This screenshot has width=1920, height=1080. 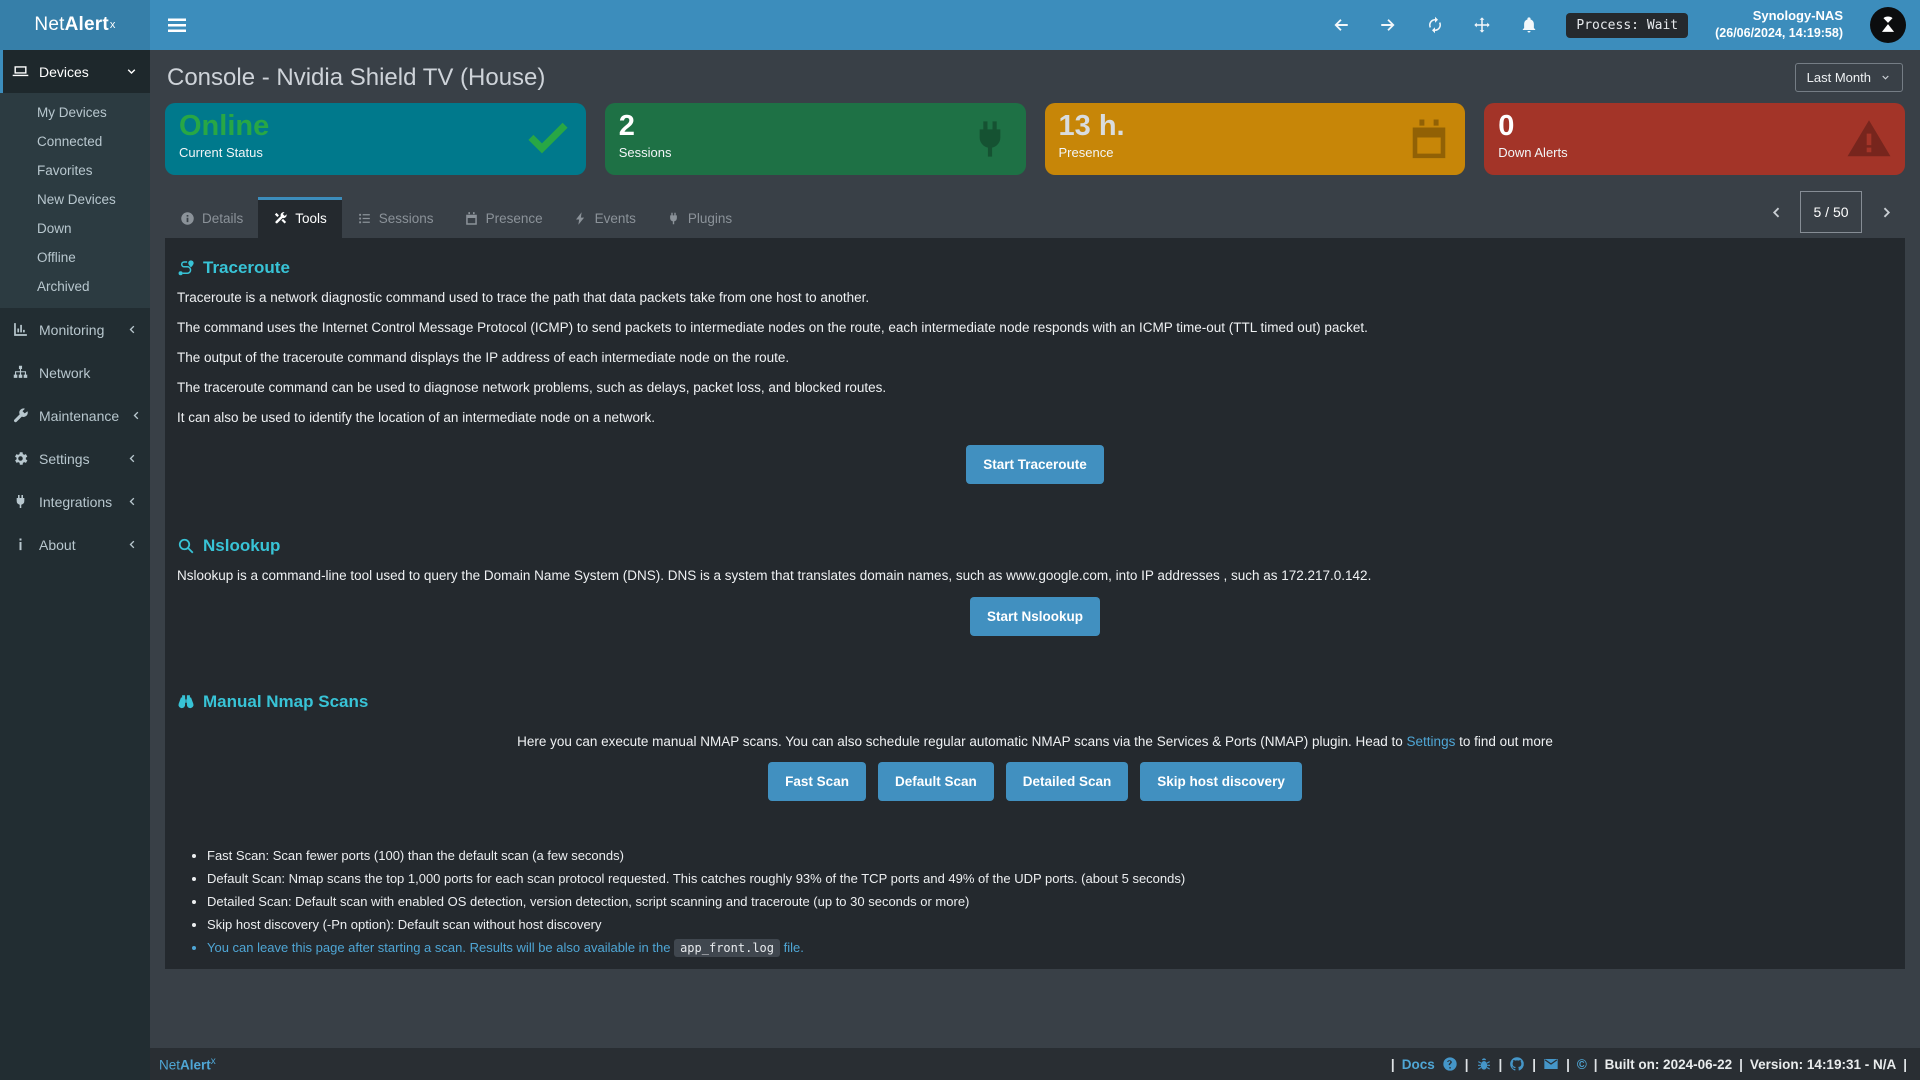 What do you see at coordinates (280, 218) in the screenshot?
I see `tools-icon` at bounding box center [280, 218].